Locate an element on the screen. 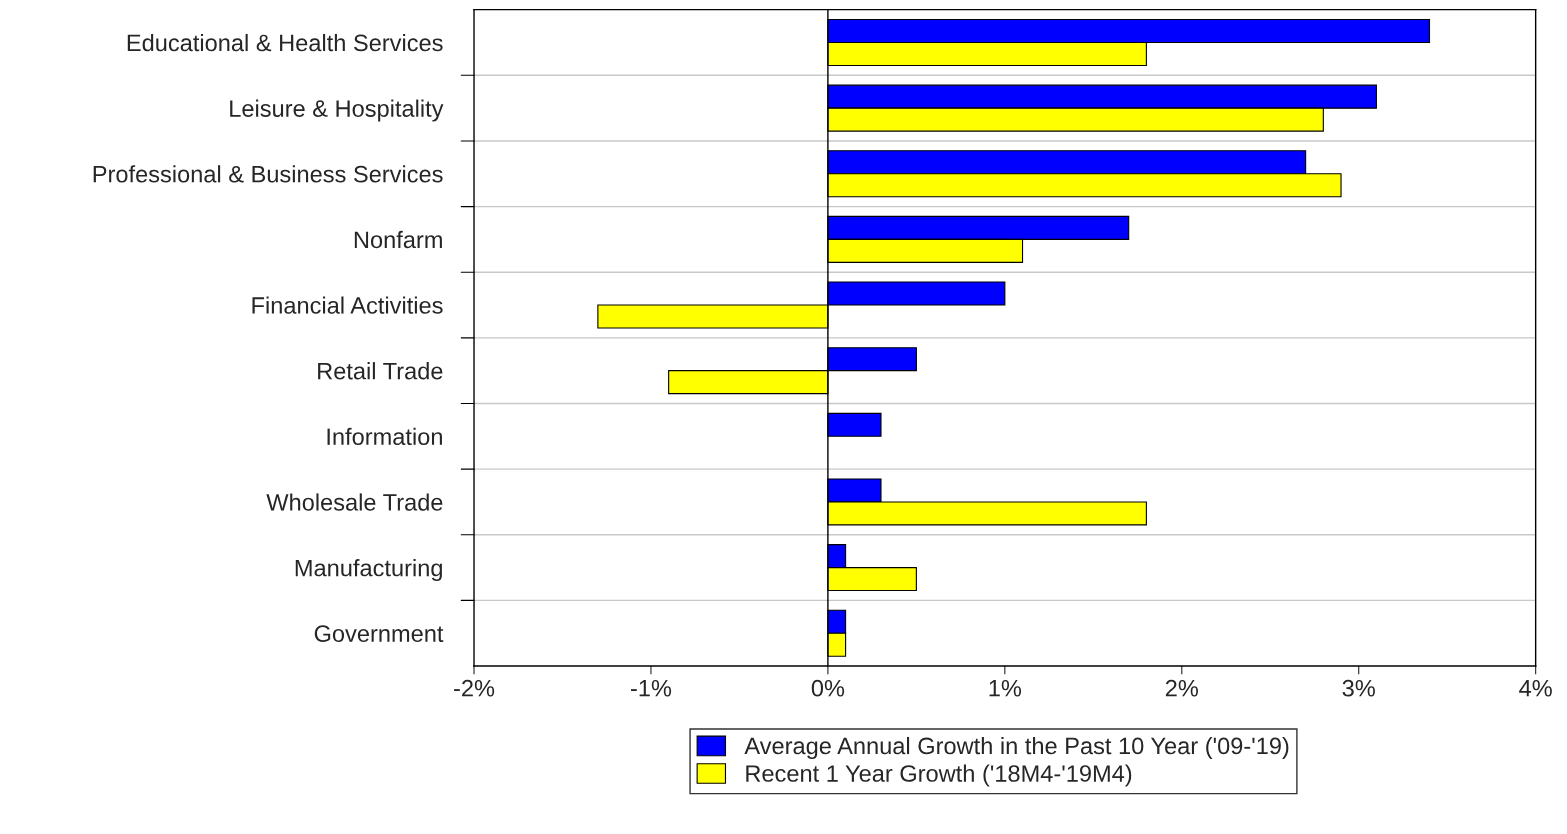 Image resolution: width=1567 pixels, height=834 pixels. y-tick-label: Retail Trade is located at coordinates (380, 371).